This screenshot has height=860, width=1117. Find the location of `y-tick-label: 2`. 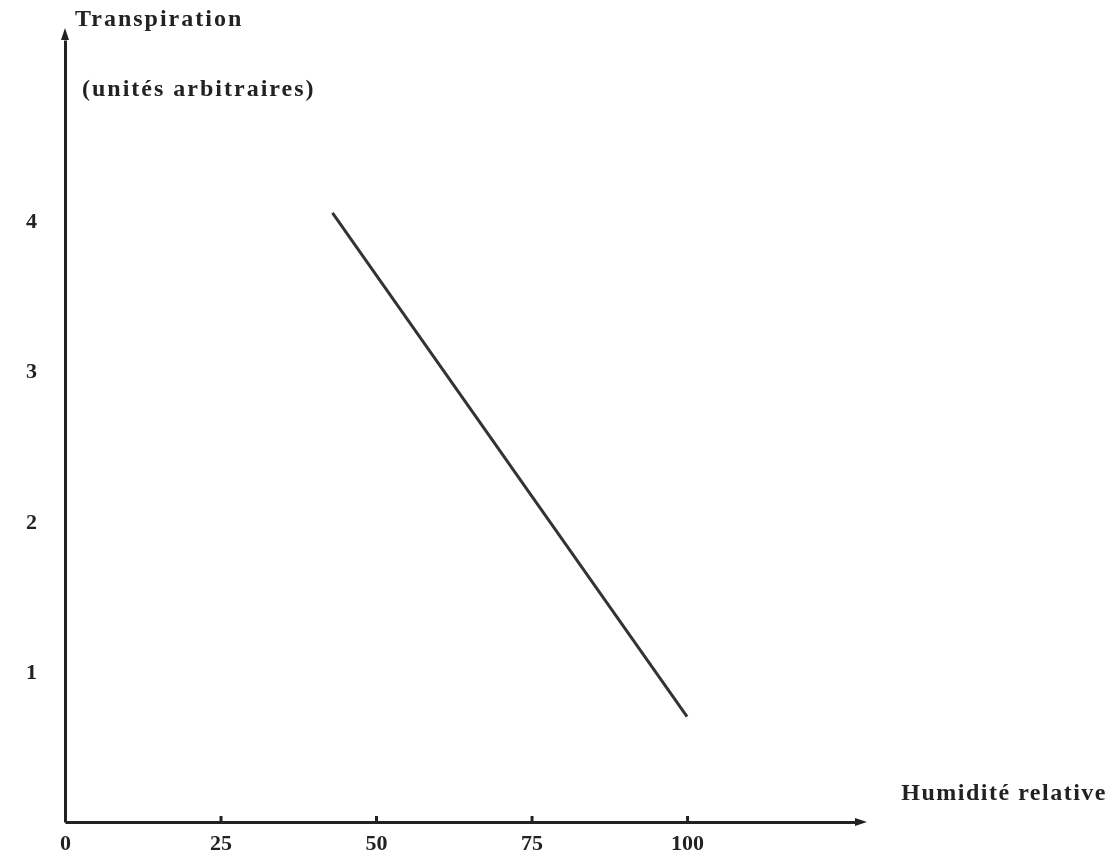

y-tick-label: 2 is located at coordinates (31, 521).